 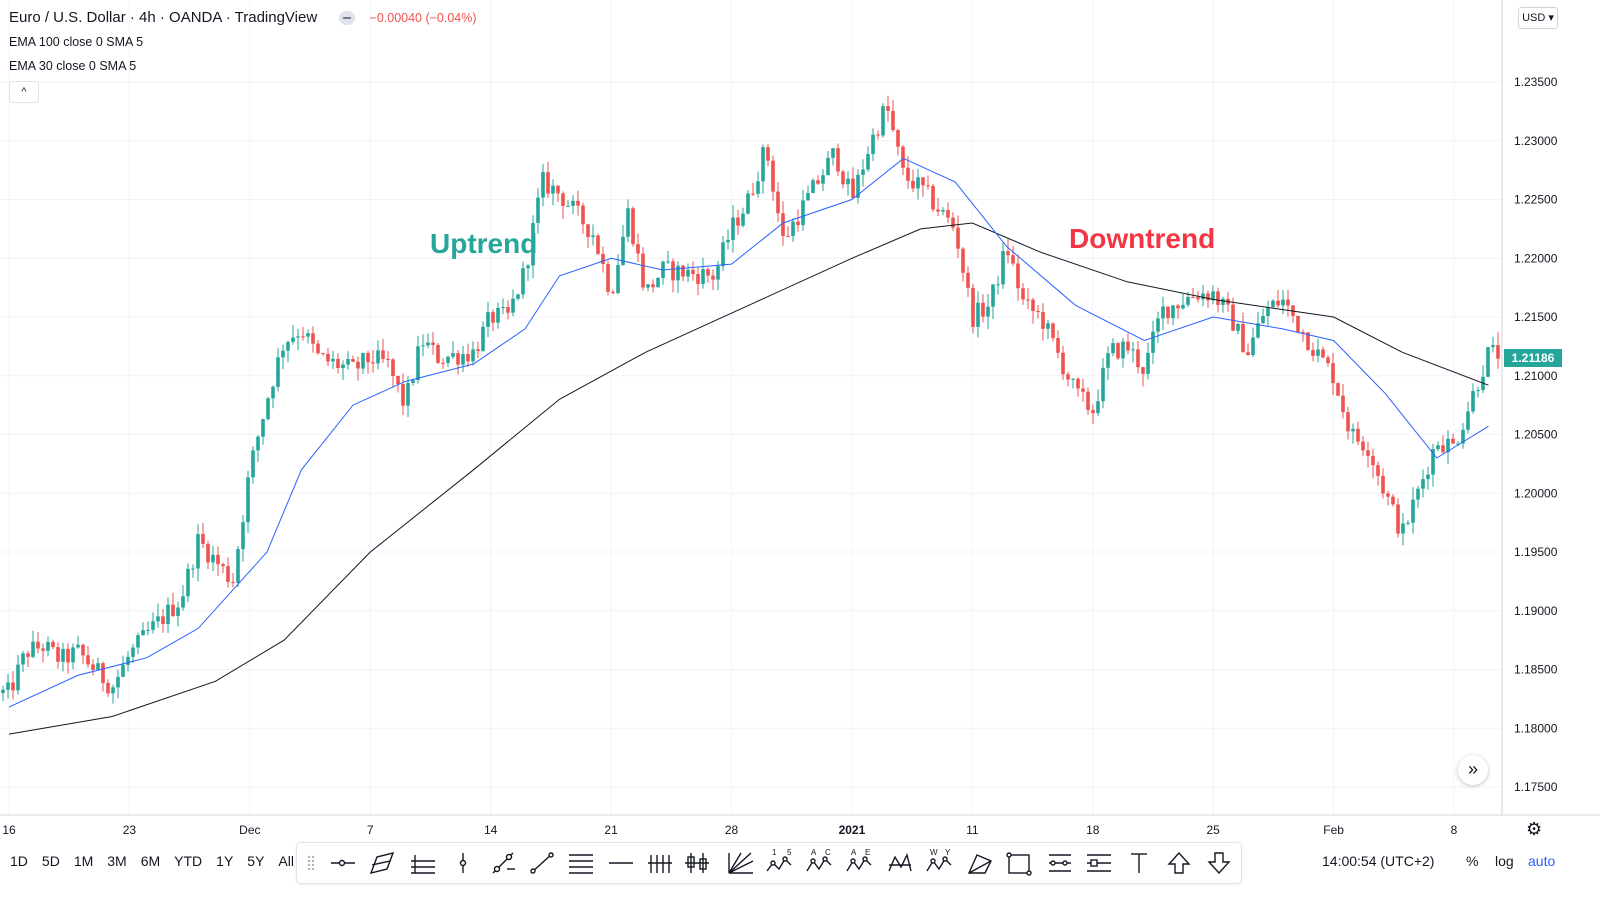 What do you see at coordinates (697, 863) in the screenshot?
I see `long-position-icon` at bounding box center [697, 863].